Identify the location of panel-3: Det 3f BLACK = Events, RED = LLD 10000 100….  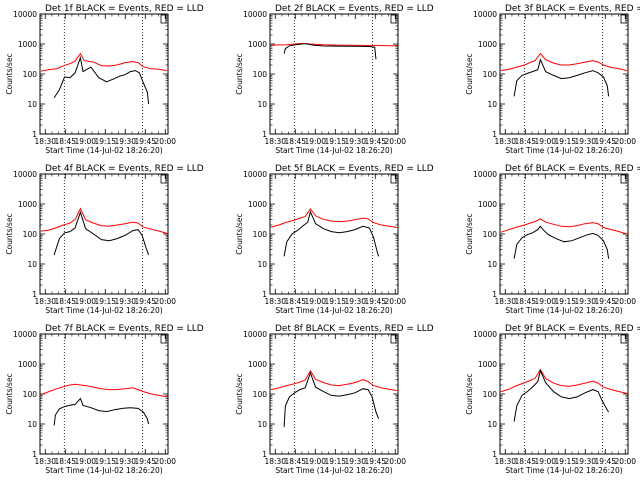
(552, 79).